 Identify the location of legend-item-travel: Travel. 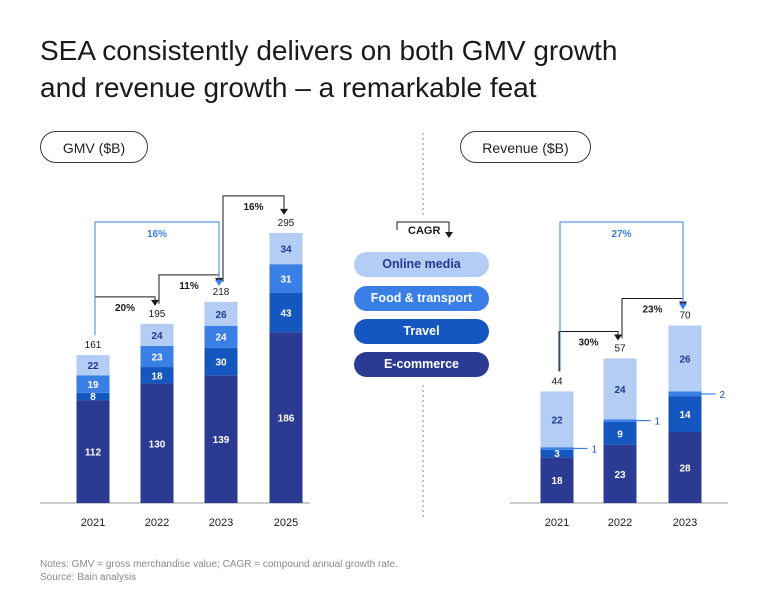
(421, 331).